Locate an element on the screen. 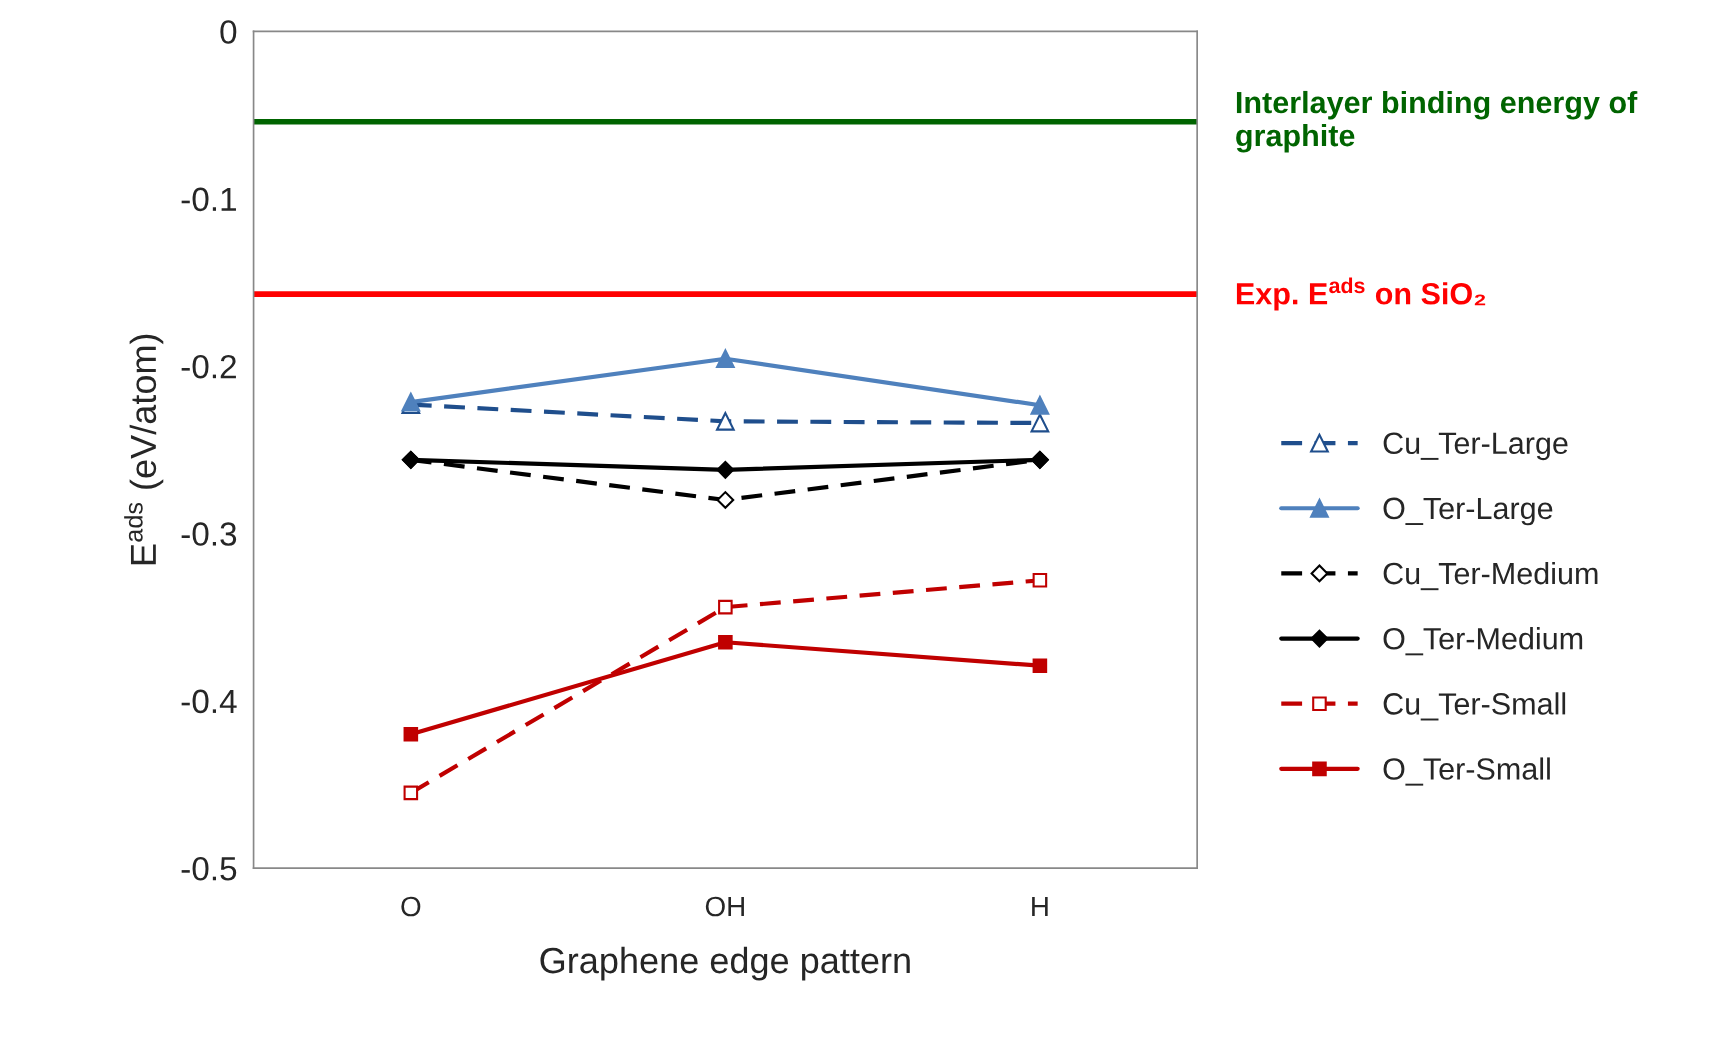 The image size is (1725, 1046). y-tick-label: -0.1 is located at coordinates (208, 199).